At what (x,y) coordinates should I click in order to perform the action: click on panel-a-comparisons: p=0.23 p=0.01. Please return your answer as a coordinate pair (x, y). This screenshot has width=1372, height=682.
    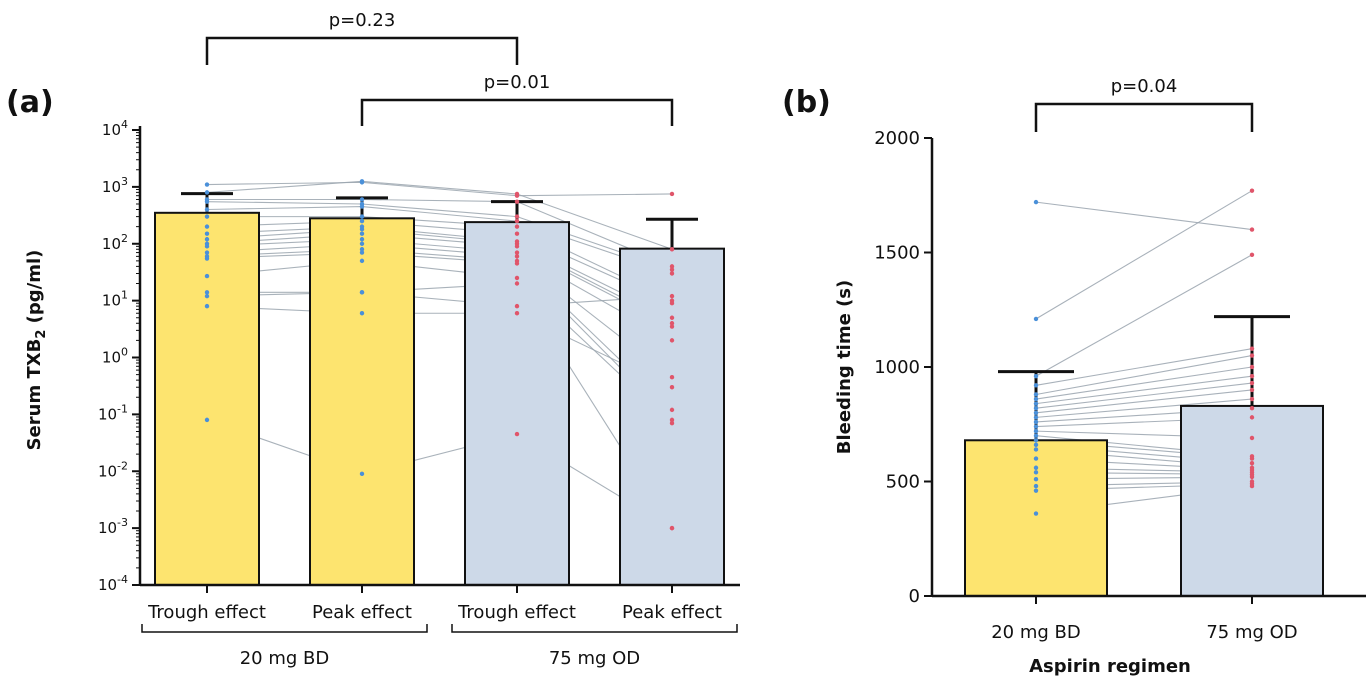
    Looking at the image, I should click on (439, 68).